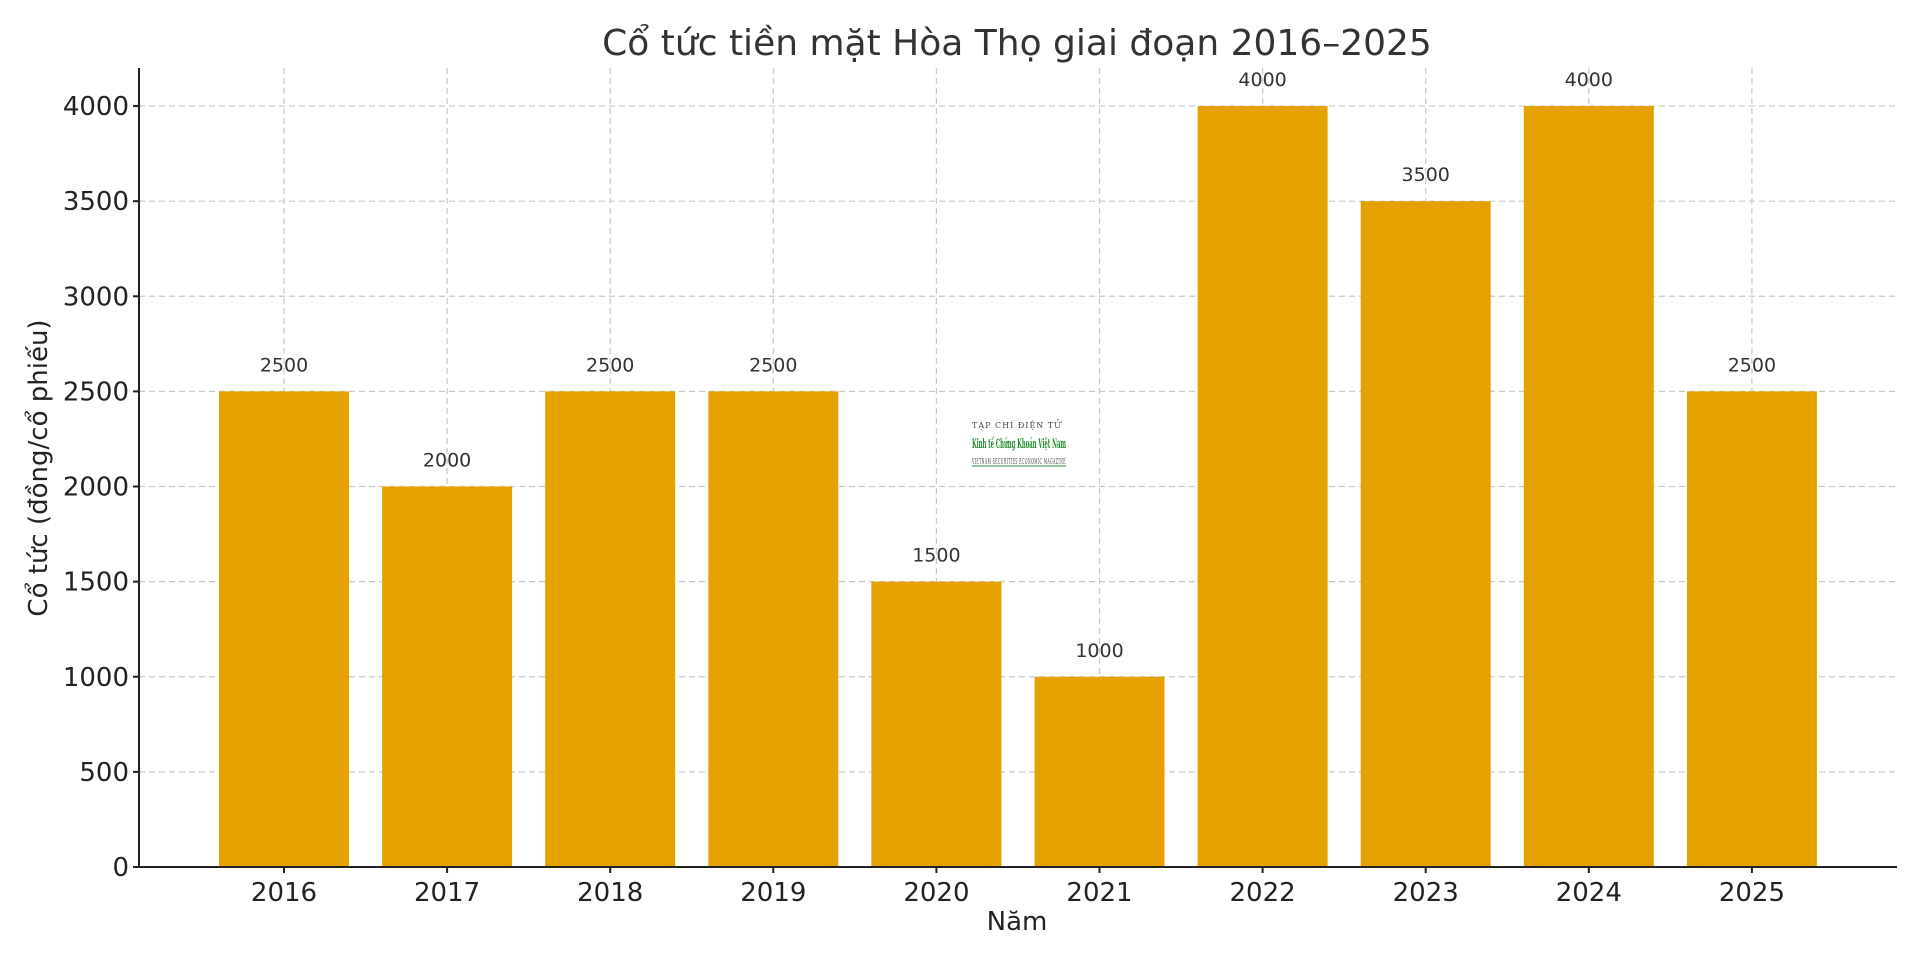 This screenshot has width=1920, height=960. I want to click on y-tick-label: 3000, so click(96, 297).